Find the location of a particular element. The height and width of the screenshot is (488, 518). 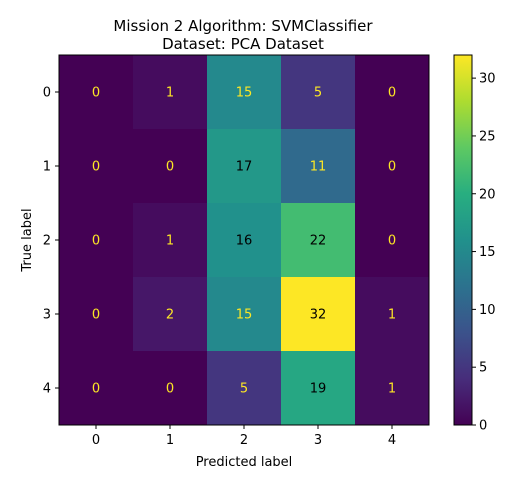

colorbar-tick-label: 0 is located at coordinates (483, 426).